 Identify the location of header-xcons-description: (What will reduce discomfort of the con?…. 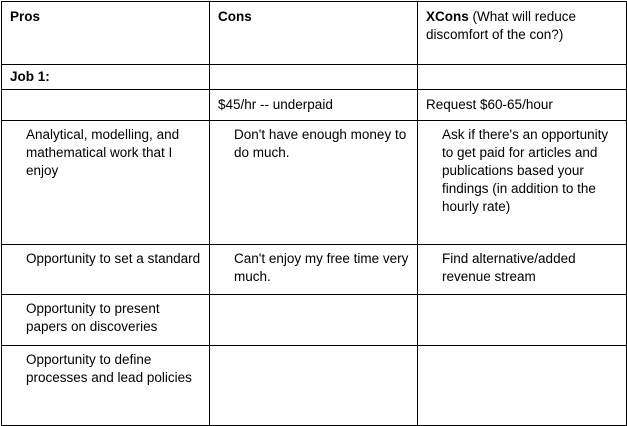
(501, 25).